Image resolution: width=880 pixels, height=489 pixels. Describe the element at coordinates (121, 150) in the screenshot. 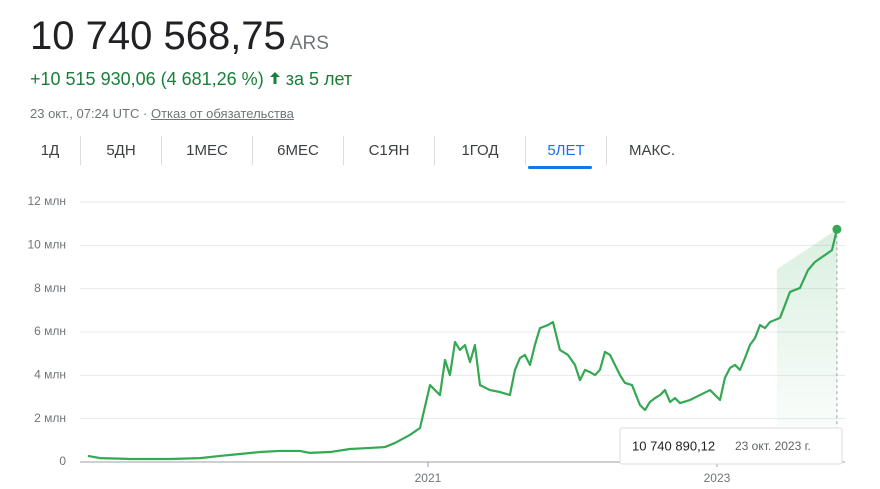

I see `range-tab: 5ДН` at that location.